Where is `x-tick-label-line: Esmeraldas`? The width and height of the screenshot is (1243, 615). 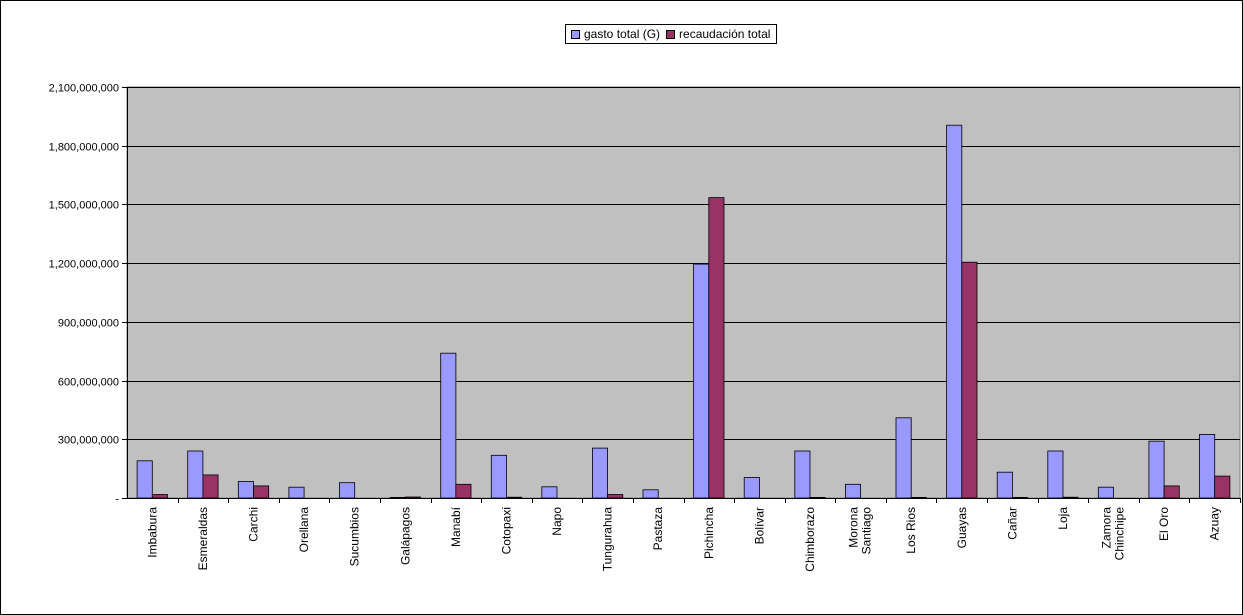
x-tick-label-line: Esmeraldas is located at coordinates (203, 538).